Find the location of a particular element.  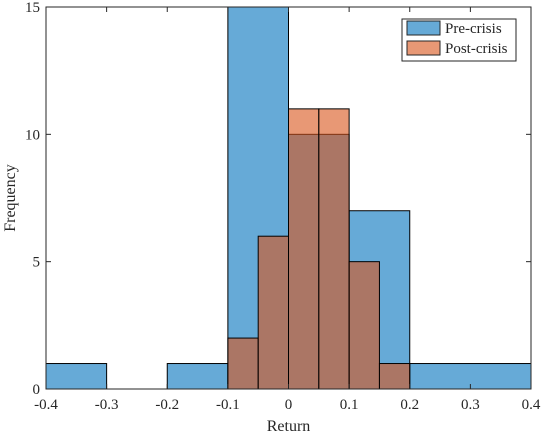

y-tick-label: 15 is located at coordinates (32, 8).